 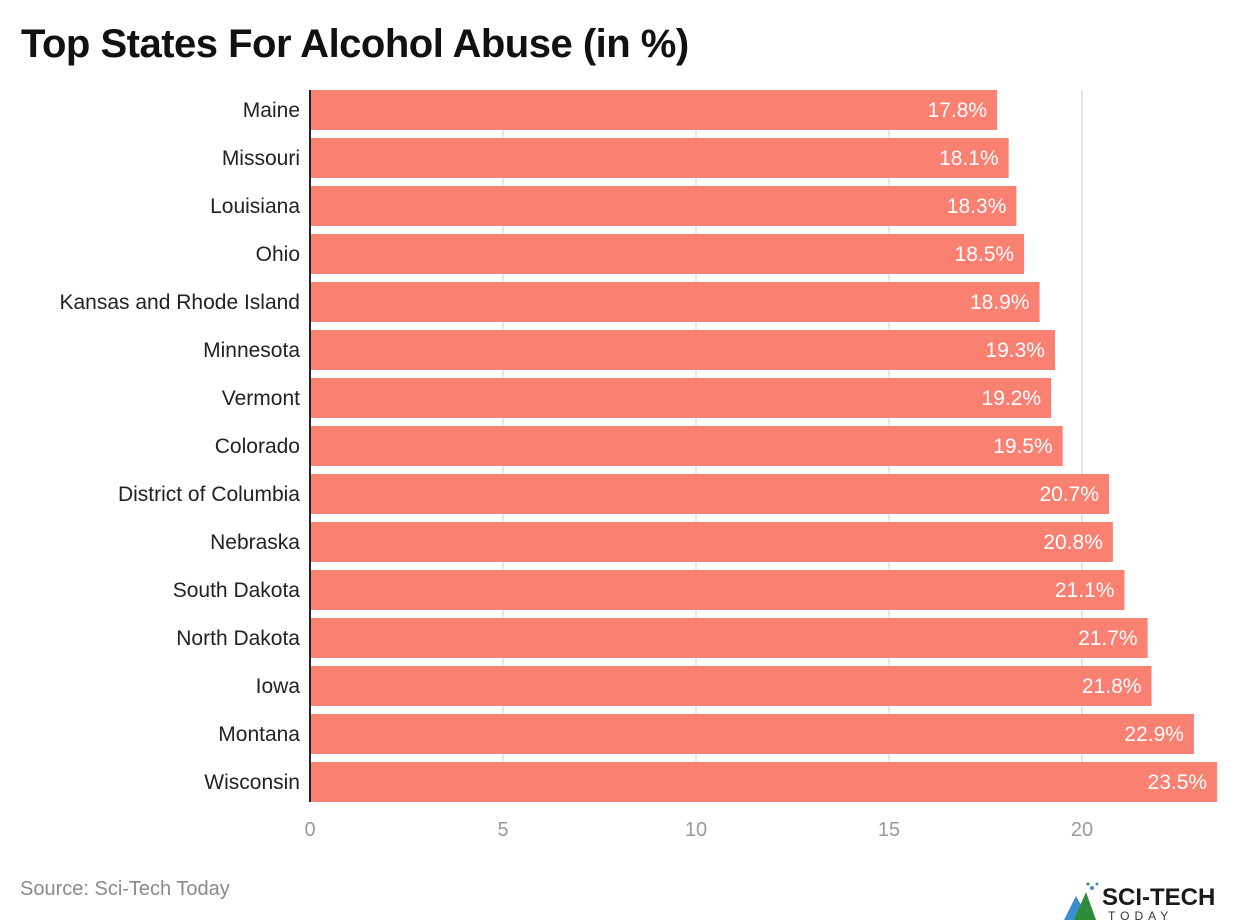 What do you see at coordinates (259, 734) in the screenshot?
I see `category-label: Montana` at bounding box center [259, 734].